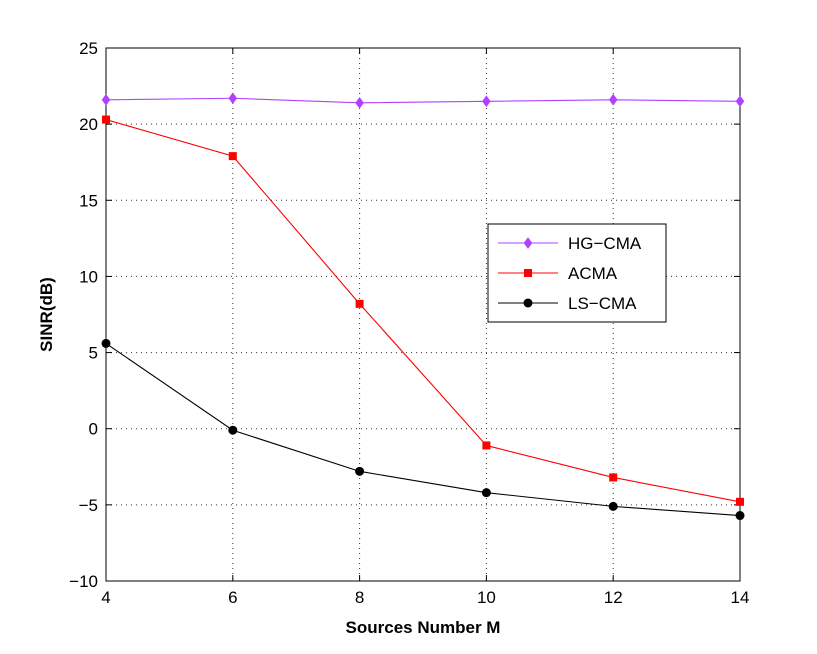  What do you see at coordinates (83, 581) in the screenshot?
I see `y-tick-label: −10` at bounding box center [83, 581].